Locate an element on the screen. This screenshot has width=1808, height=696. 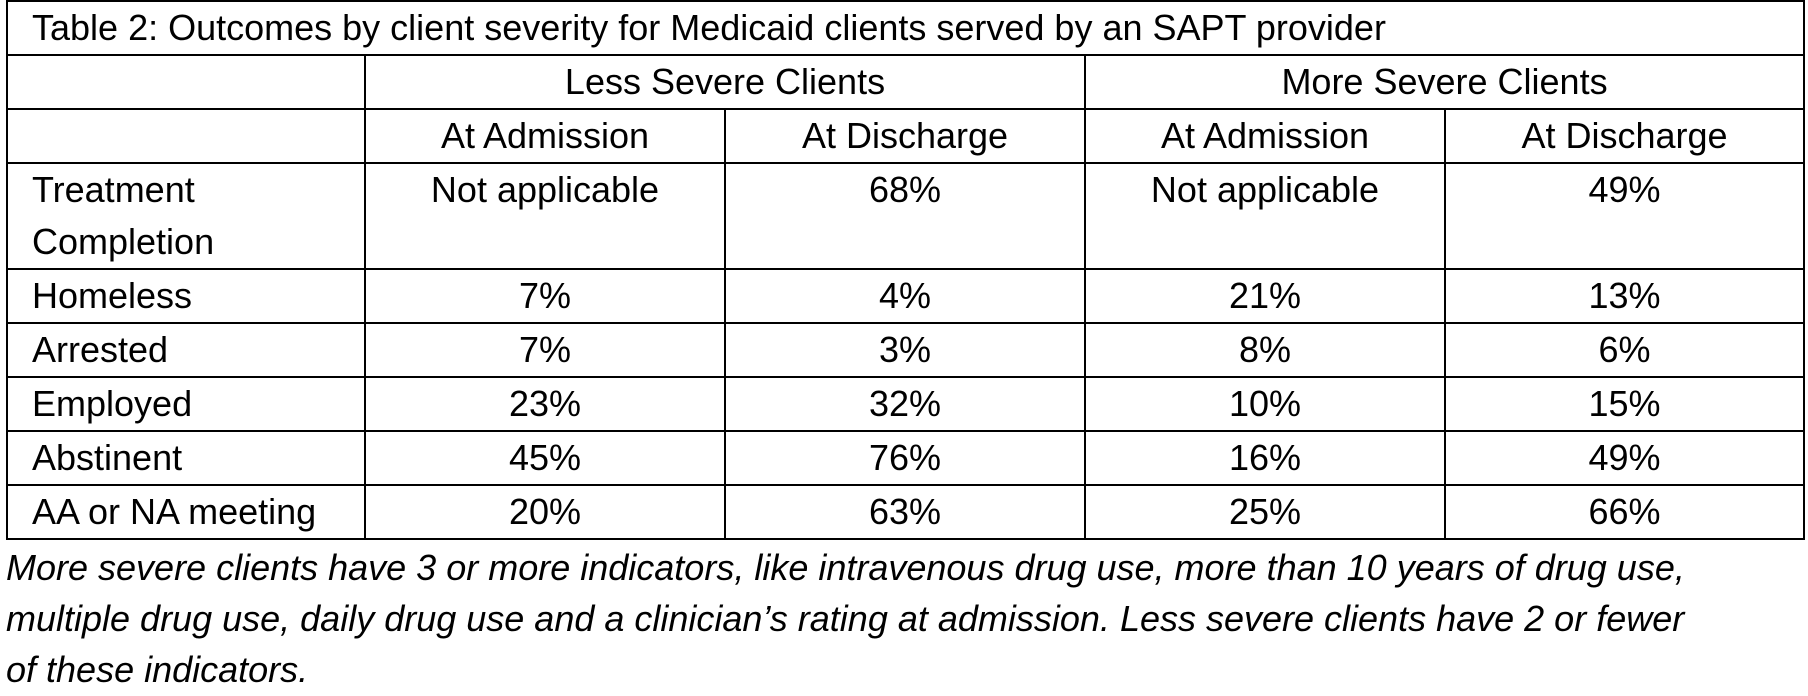
cell-value: 15% is located at coordinates (1624, 404).